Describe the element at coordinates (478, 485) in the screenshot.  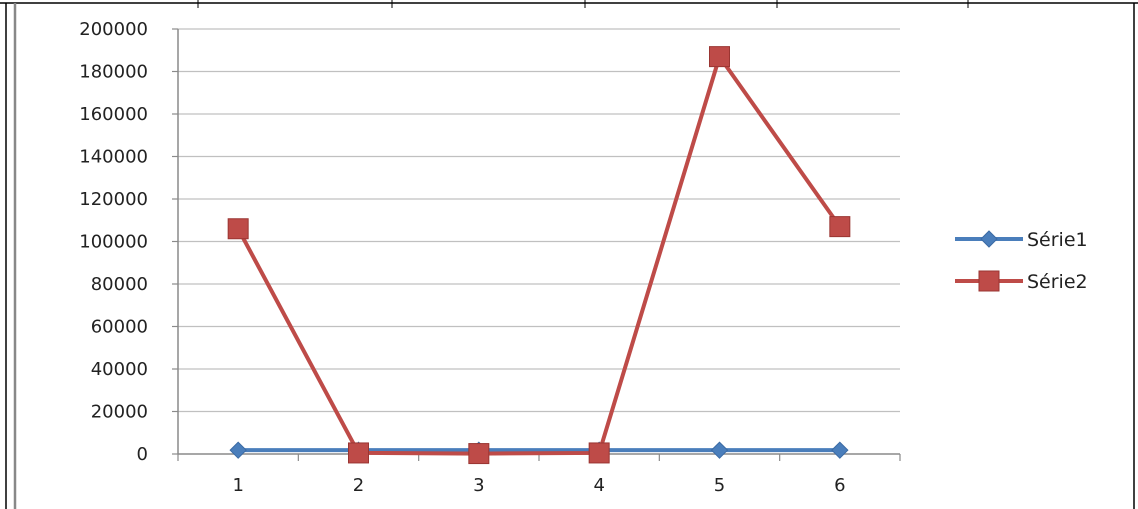
I see `x-tick-label: 3` at that location.